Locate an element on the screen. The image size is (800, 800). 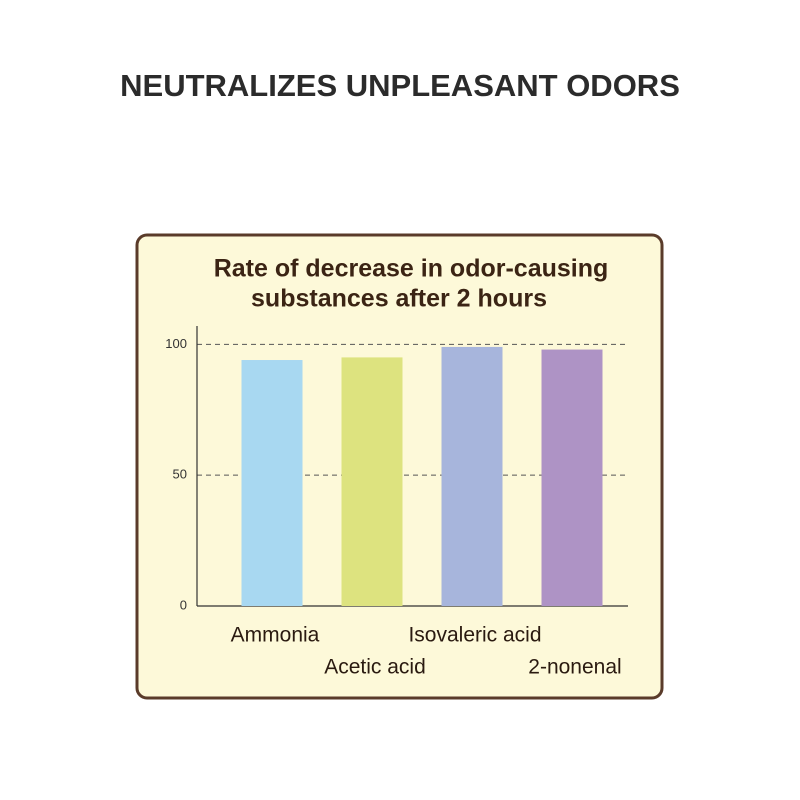
y-tick-label: 100 is located at coordinates (176, 343).